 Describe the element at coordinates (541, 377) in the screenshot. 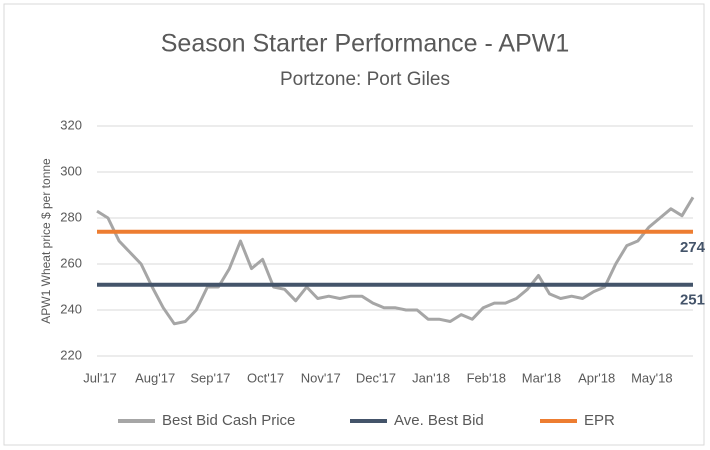

I see `x-tick-label: Mar'18` at that location.